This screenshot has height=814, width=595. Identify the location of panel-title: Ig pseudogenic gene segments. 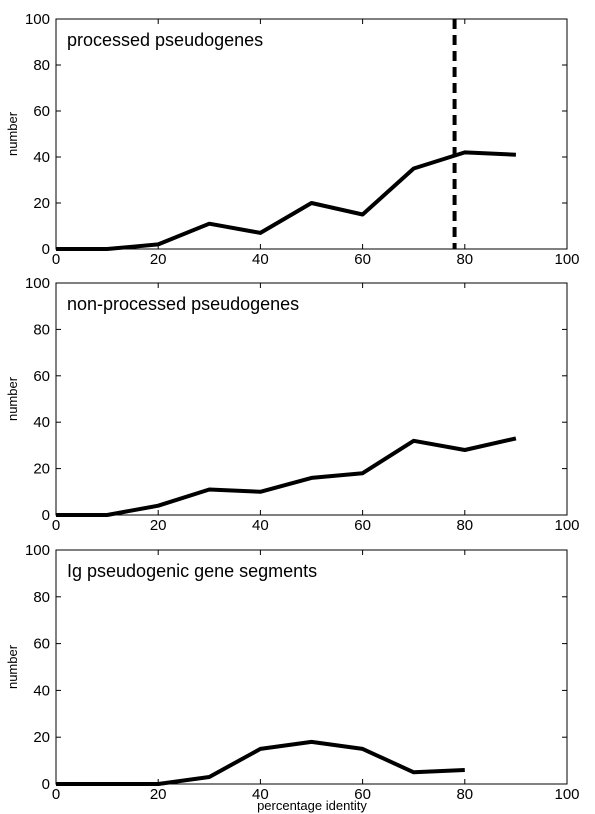
(192, 571).